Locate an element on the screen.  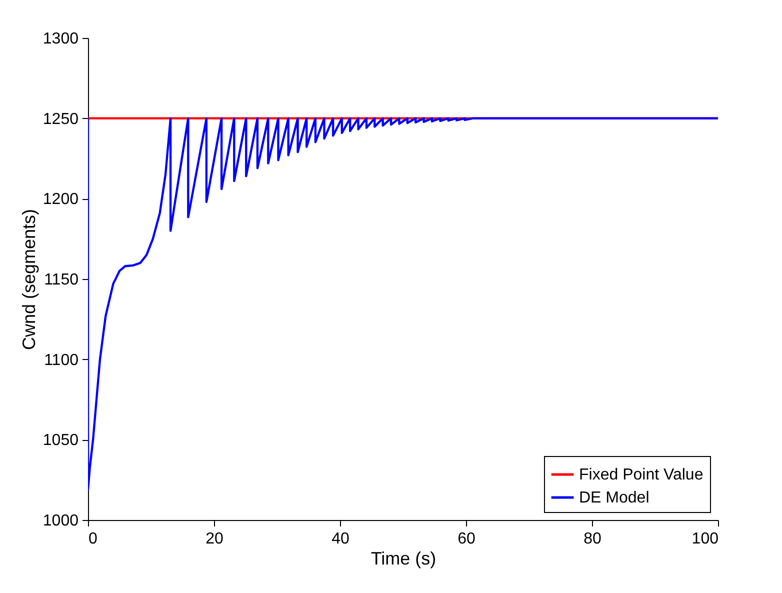
x-tick-label: 100 is located at coordinates (705, 539).